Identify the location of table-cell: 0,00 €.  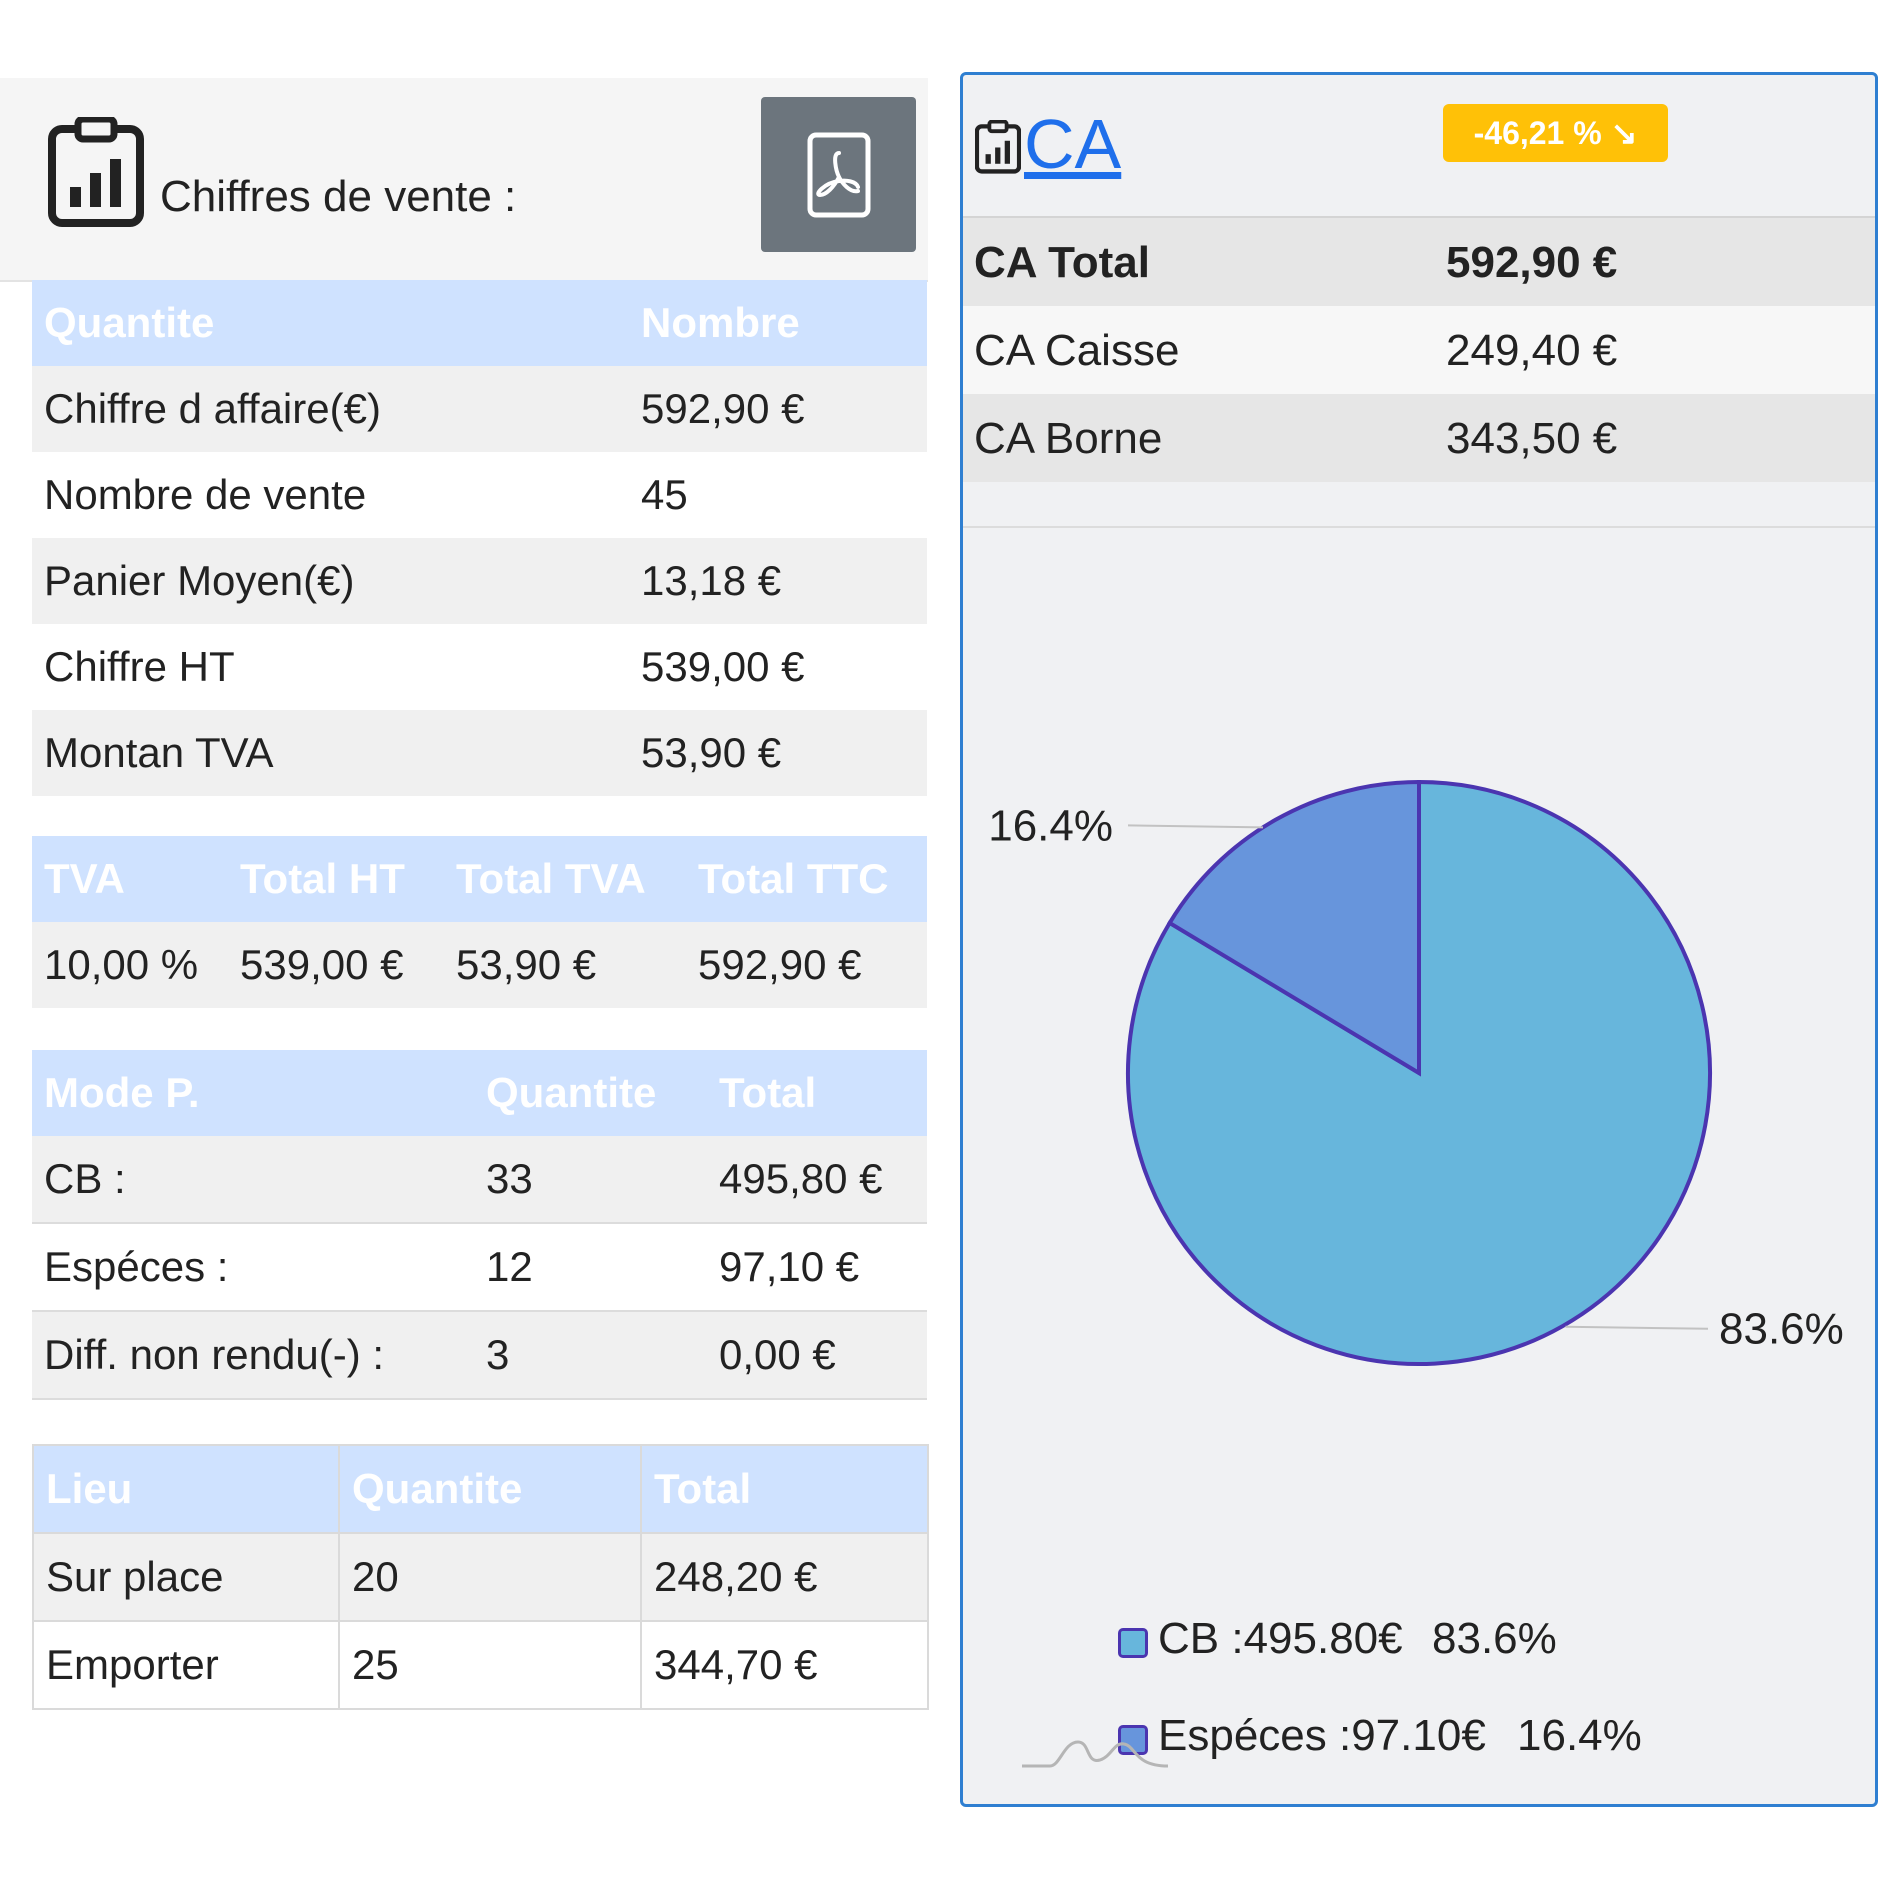
(817, 1355).